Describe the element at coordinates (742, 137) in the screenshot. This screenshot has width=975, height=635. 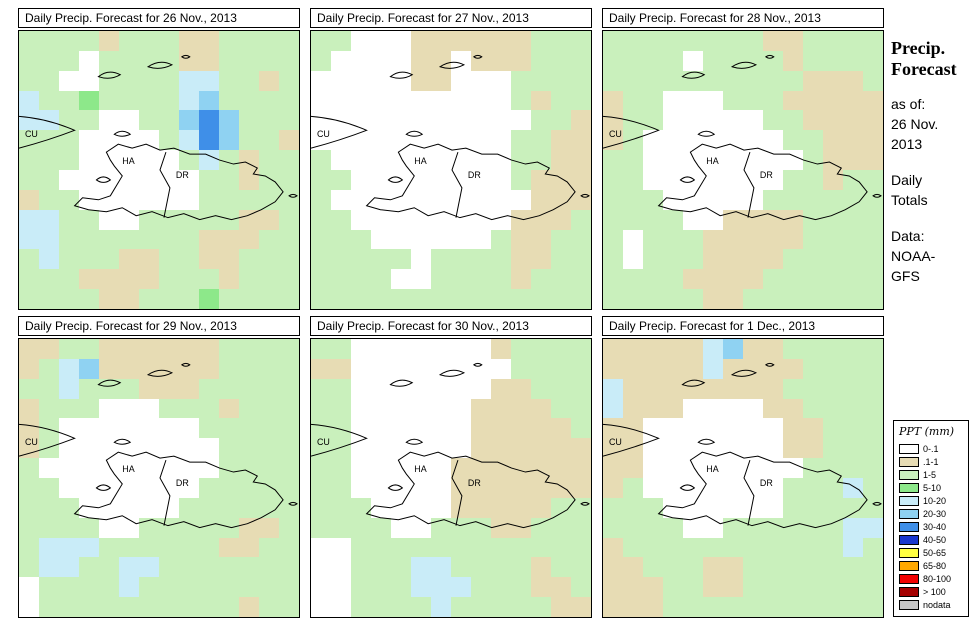
I see `coastline-overlay: CU HA DR` at that location.